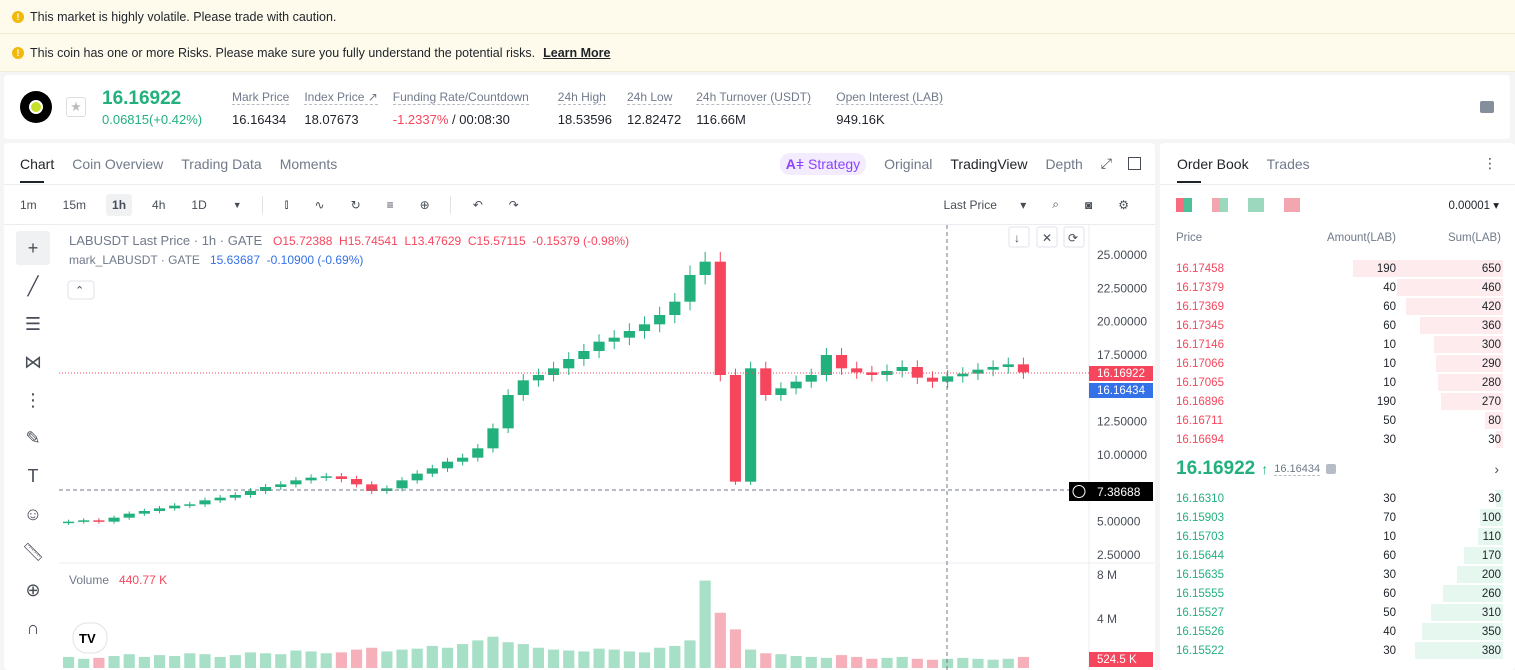 This screenshot has height=670, width=1515. Describe the element at coordinates (33, 399) in the screenshot. I see `projection-icon: ⋮` at that location.